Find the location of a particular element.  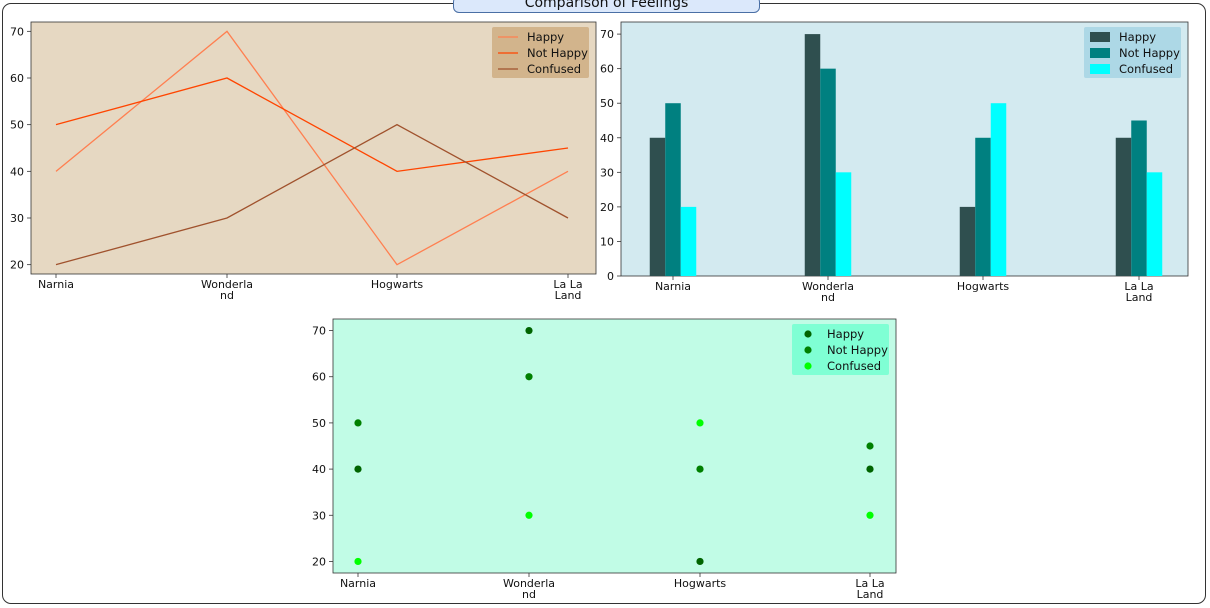

y-tick-label: 0 is located at coordinates (610, 276).